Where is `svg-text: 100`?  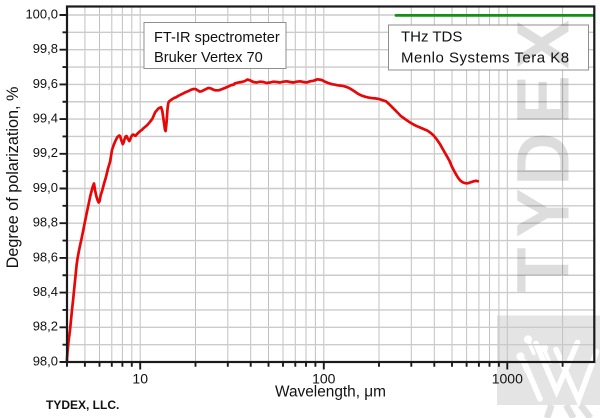 svg-text: 100 is located at coordinates (324, 378).